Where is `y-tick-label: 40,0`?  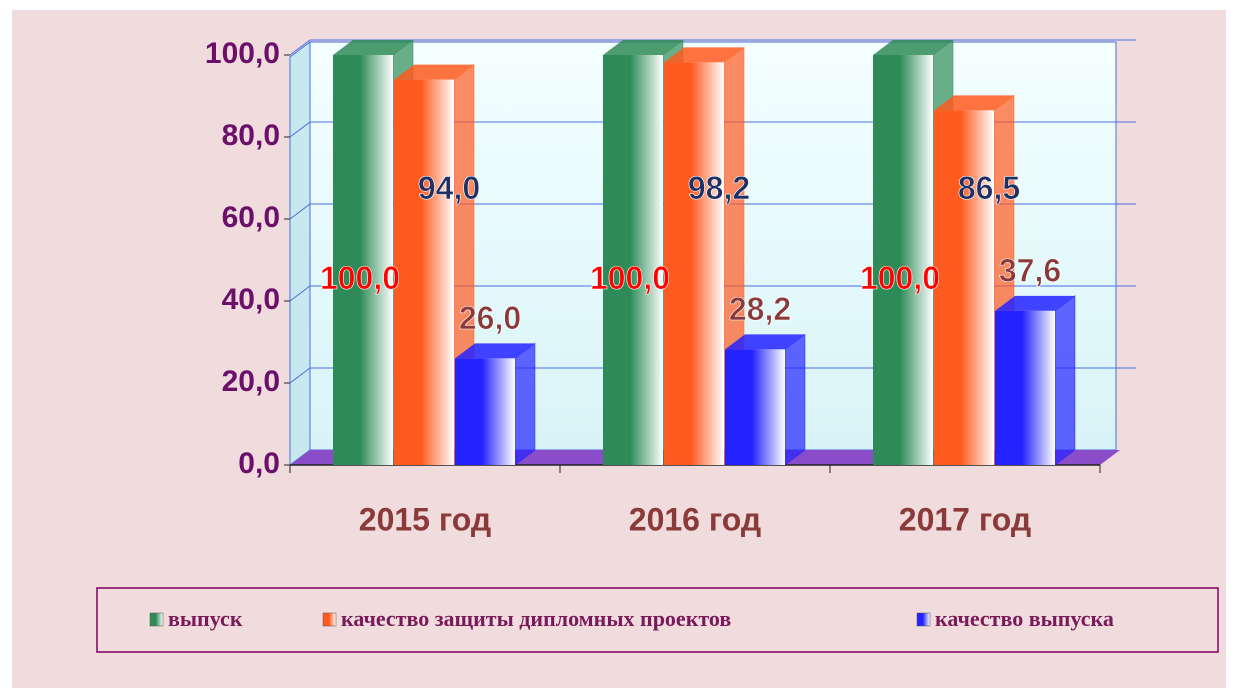
y-tick-label: 40,0 is located at coordinates (251, 299).